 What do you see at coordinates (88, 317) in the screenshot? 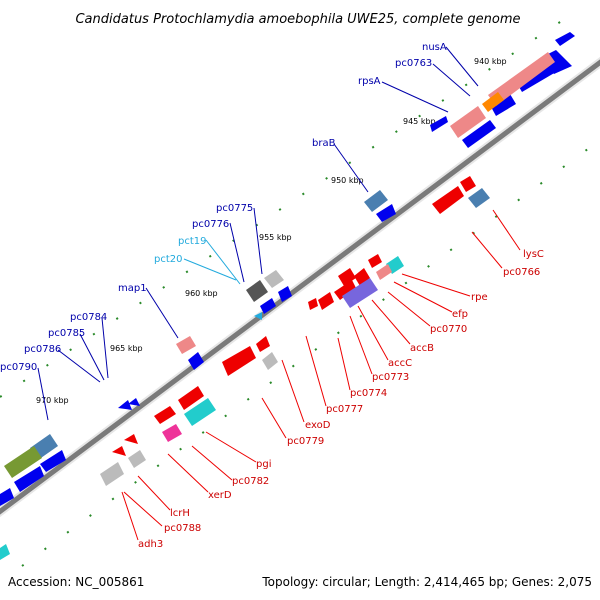
I see `gene-label-pc0784: pc0784` at bounding box center [88, 317].